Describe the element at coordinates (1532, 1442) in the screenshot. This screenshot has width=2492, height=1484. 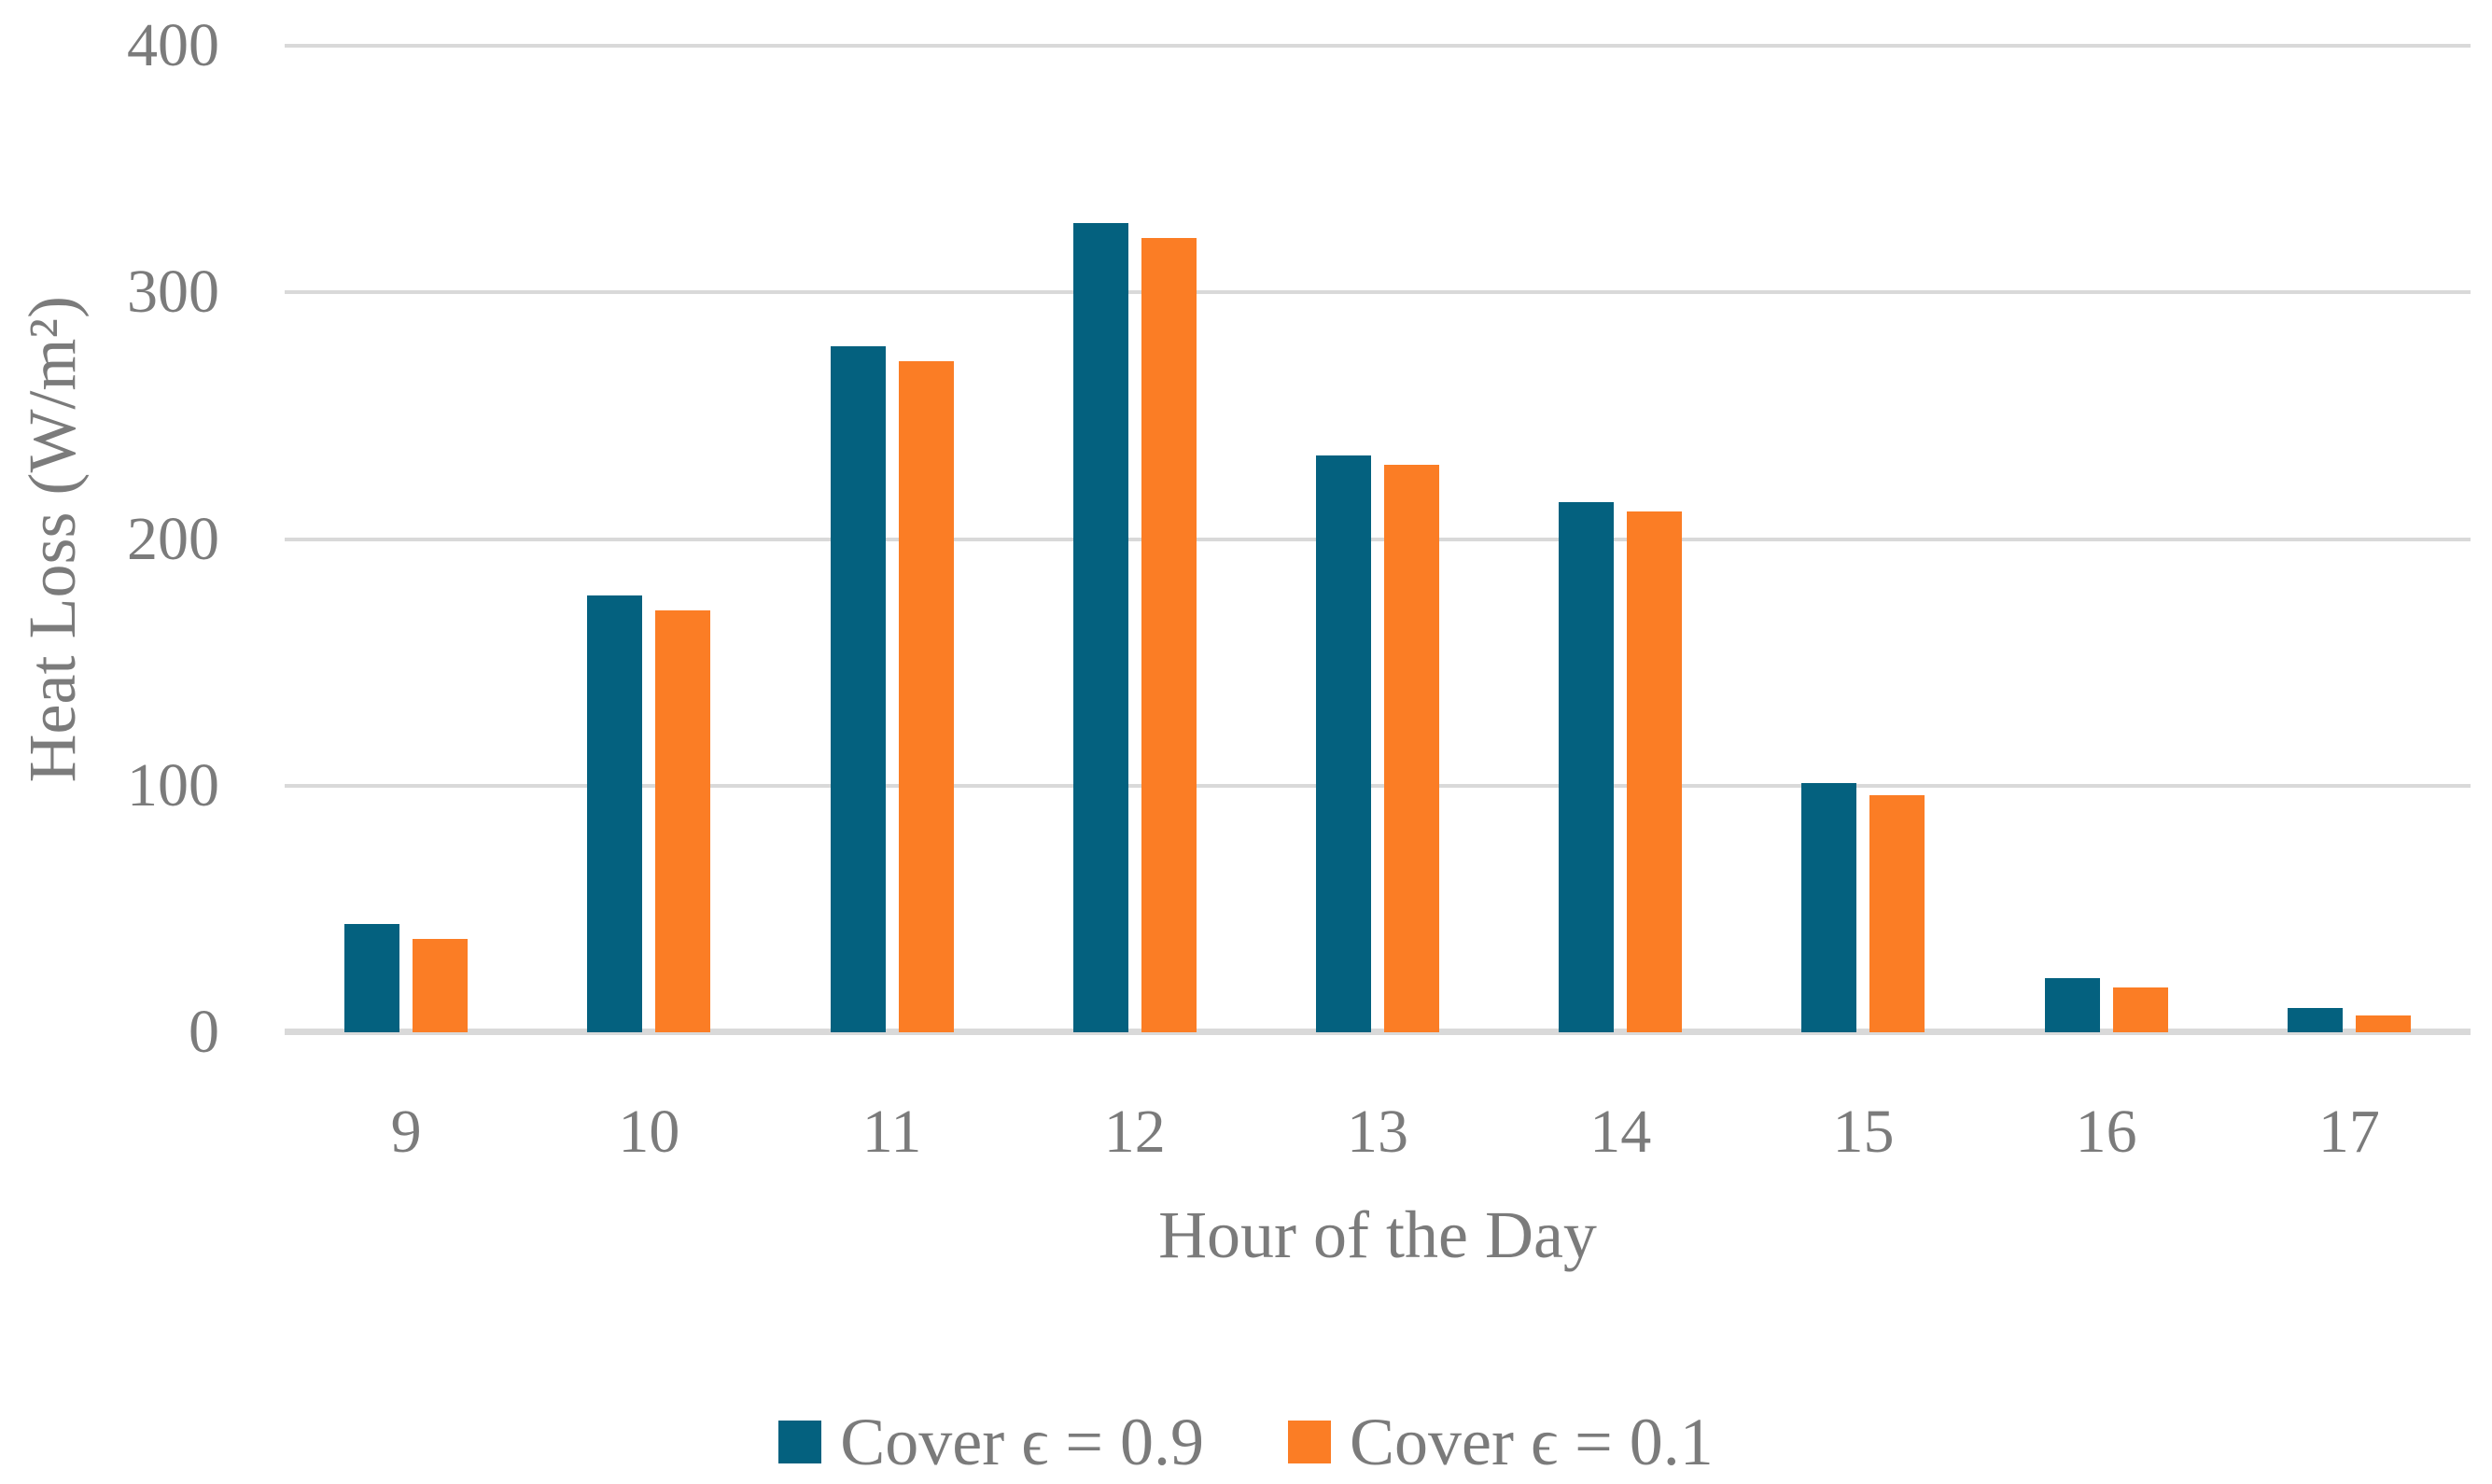
I see `legend-label-cover-eps-01: Cover ϵ = 0.1` at that location.